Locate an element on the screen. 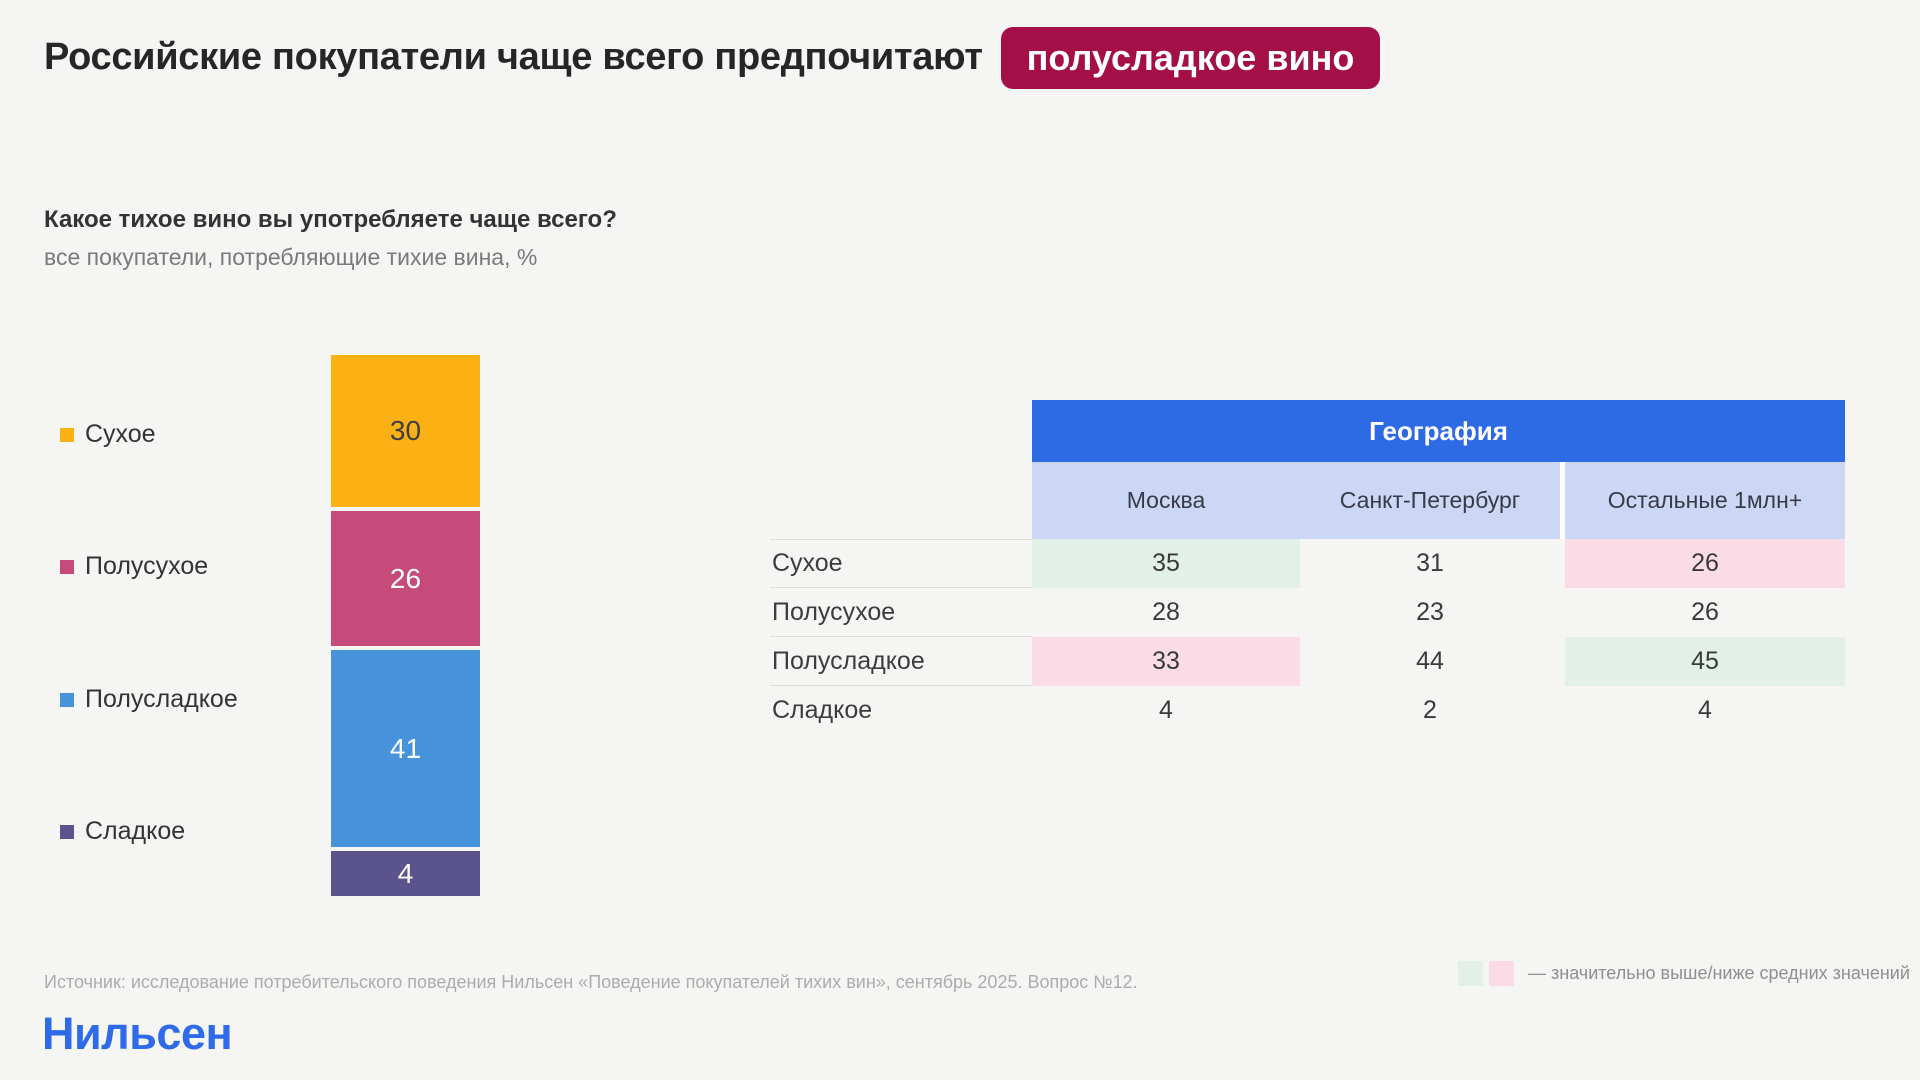  stacked-bar: 30 26 41 4 is located at coordinates (405, 625).